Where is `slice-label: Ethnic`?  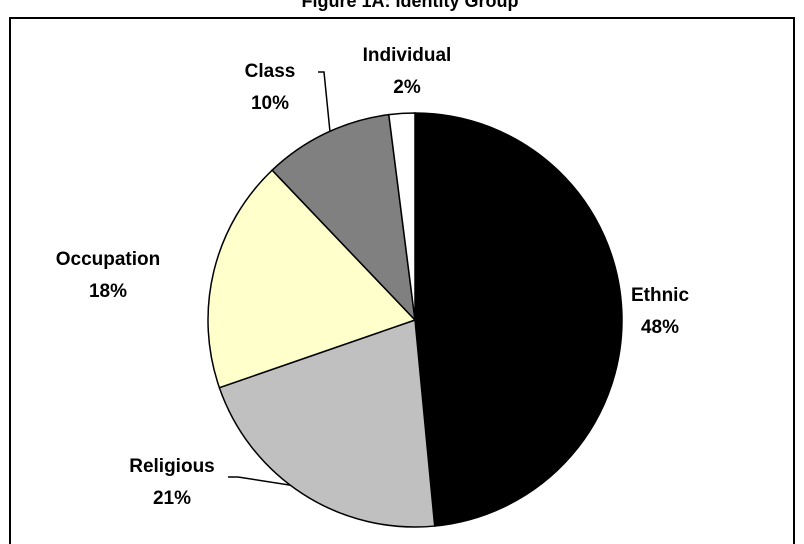
slice-label: Ethnic is located at coordinates (660, 295).